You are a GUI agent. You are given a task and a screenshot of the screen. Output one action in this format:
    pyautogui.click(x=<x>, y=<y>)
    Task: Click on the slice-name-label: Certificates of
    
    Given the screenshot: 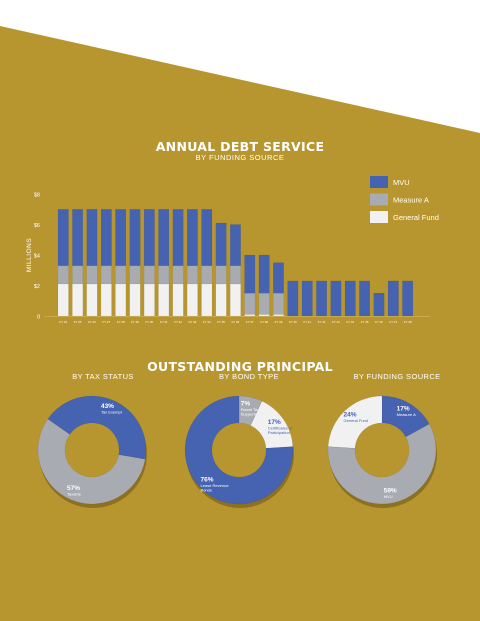 What is the action you would take?
    pyautogui.click(x=280, y=427)
    